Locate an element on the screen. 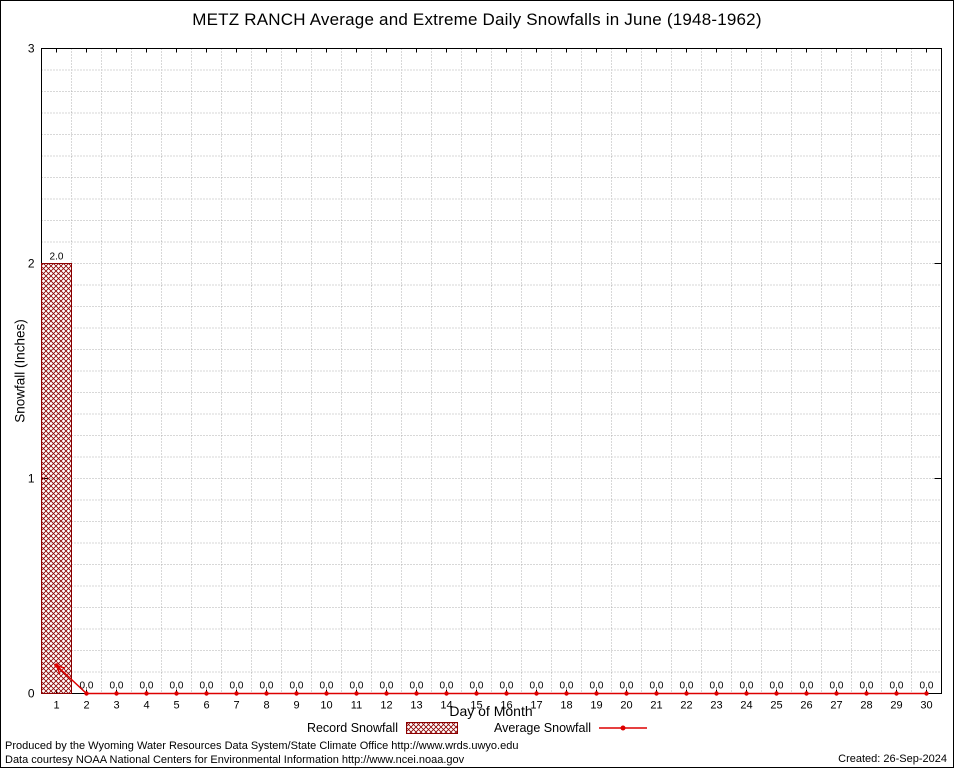 This screenshot has height=768, width=954. legend-record-label: Record Snowfall is located at coordinates (352, 728).